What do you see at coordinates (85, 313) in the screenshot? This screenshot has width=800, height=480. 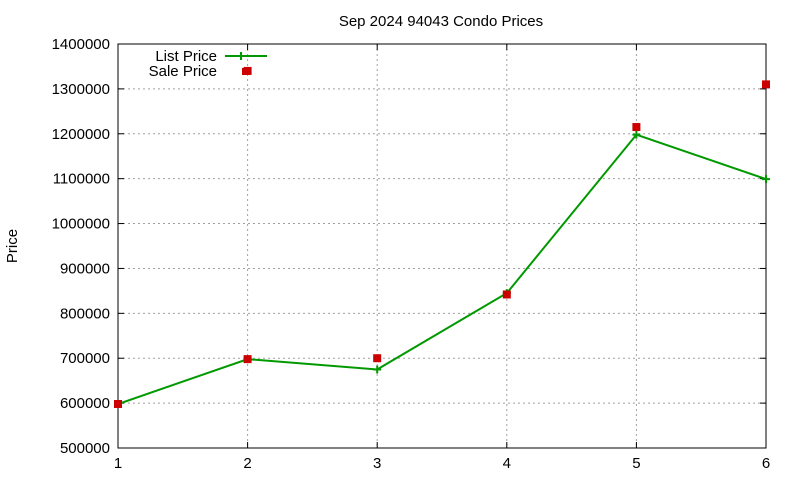 I see `y-tick-label: 800000` at bounding box center [85, 313].